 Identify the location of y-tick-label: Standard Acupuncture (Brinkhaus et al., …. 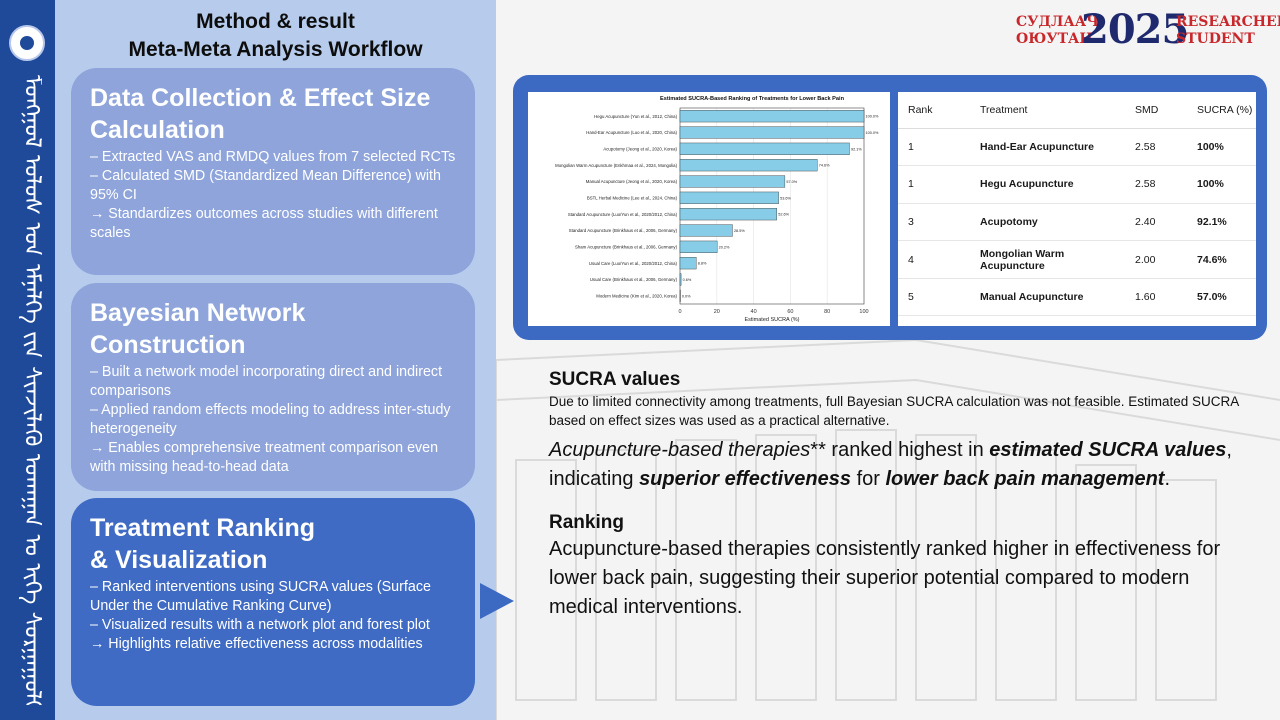
(623, 230).